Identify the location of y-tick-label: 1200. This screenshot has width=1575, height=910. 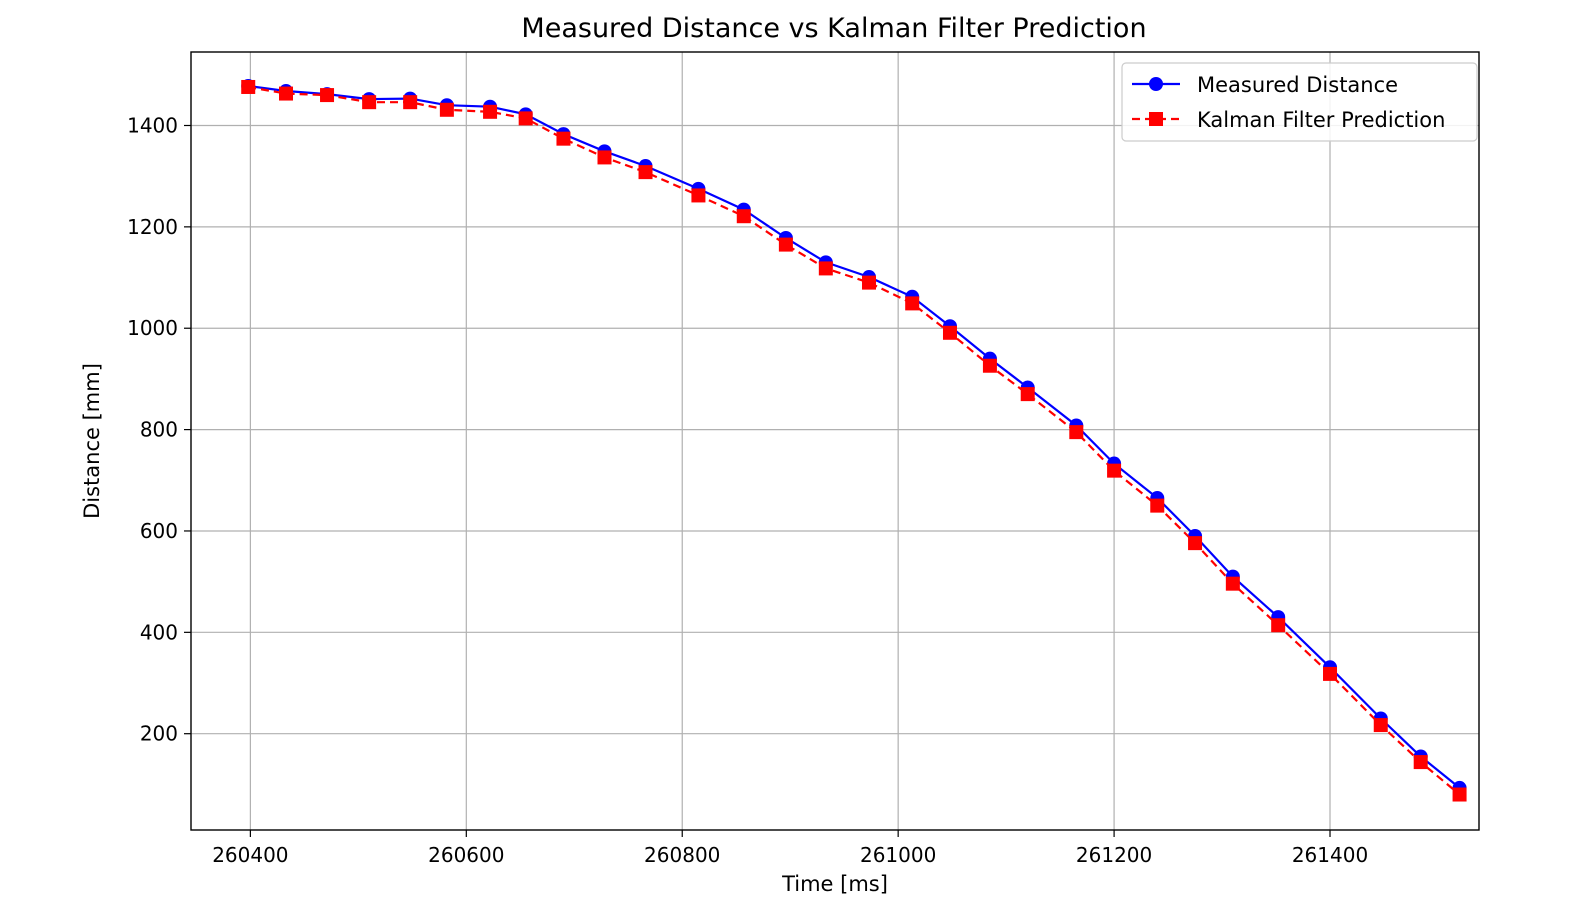
(152, 227).